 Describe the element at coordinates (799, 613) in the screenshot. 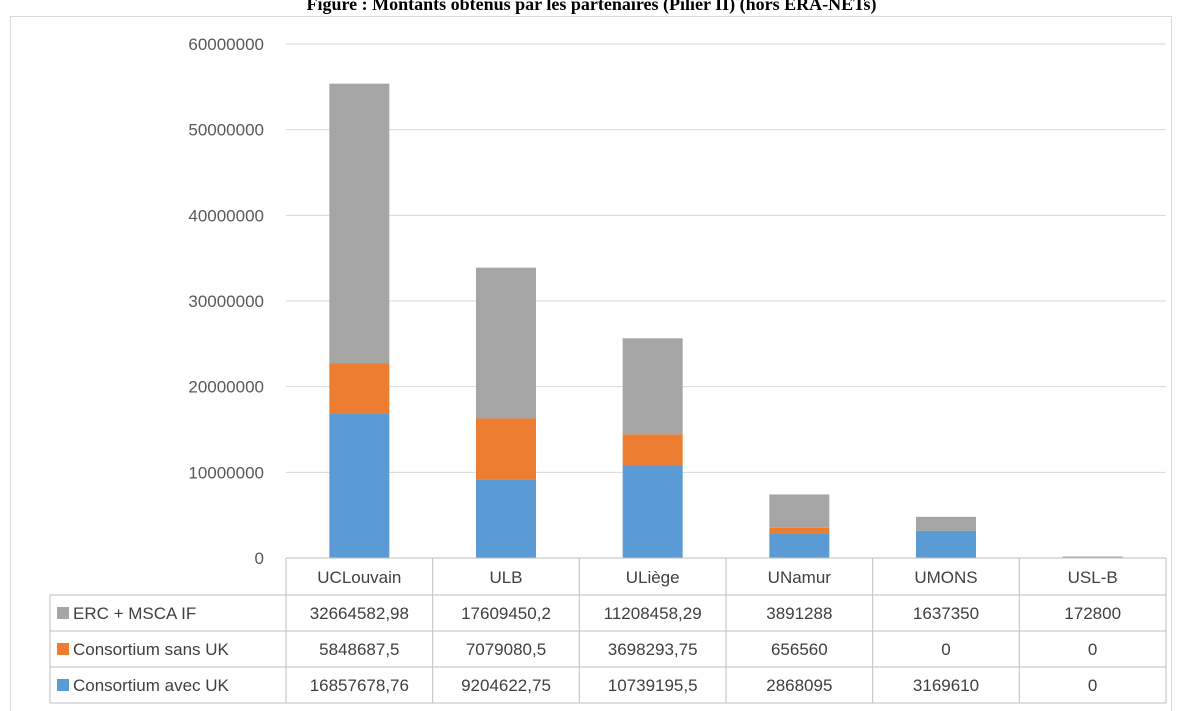

I see `table-value: 3891288` at that location.